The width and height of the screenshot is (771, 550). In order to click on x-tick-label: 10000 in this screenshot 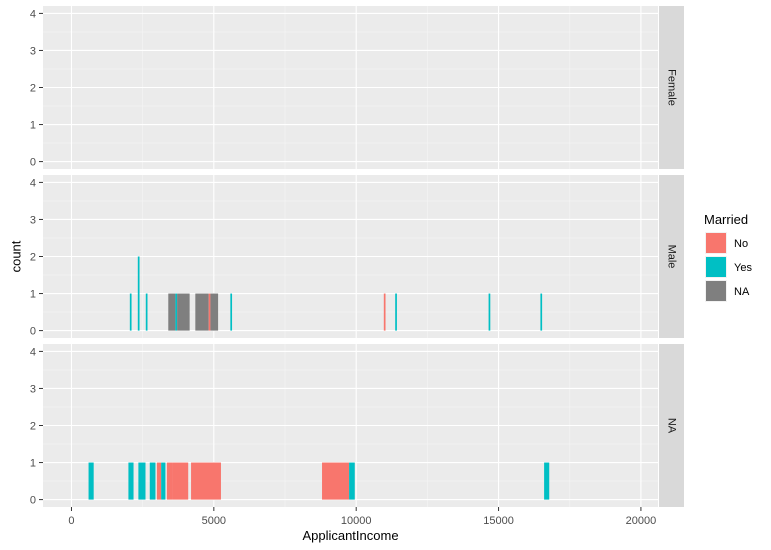, I will do `click(356, 521)`.